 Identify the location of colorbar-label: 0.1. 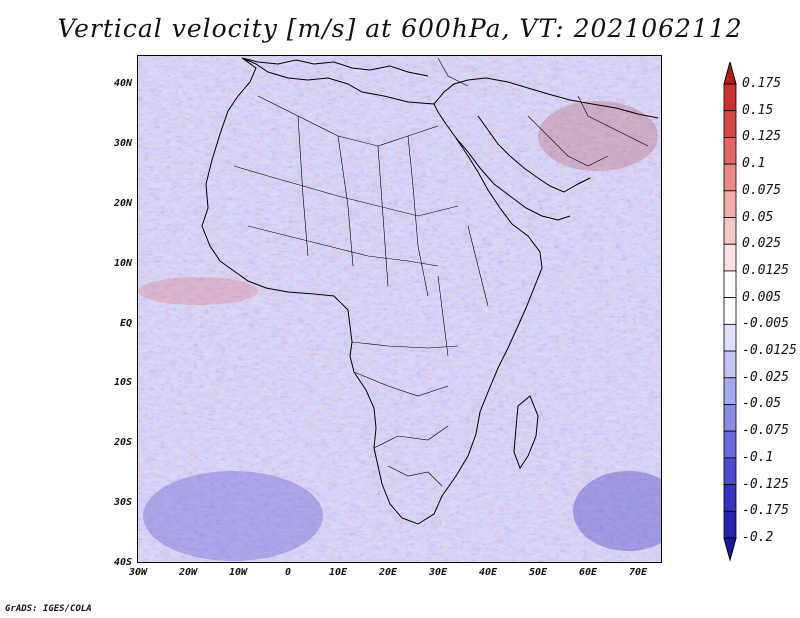
(754, 164).